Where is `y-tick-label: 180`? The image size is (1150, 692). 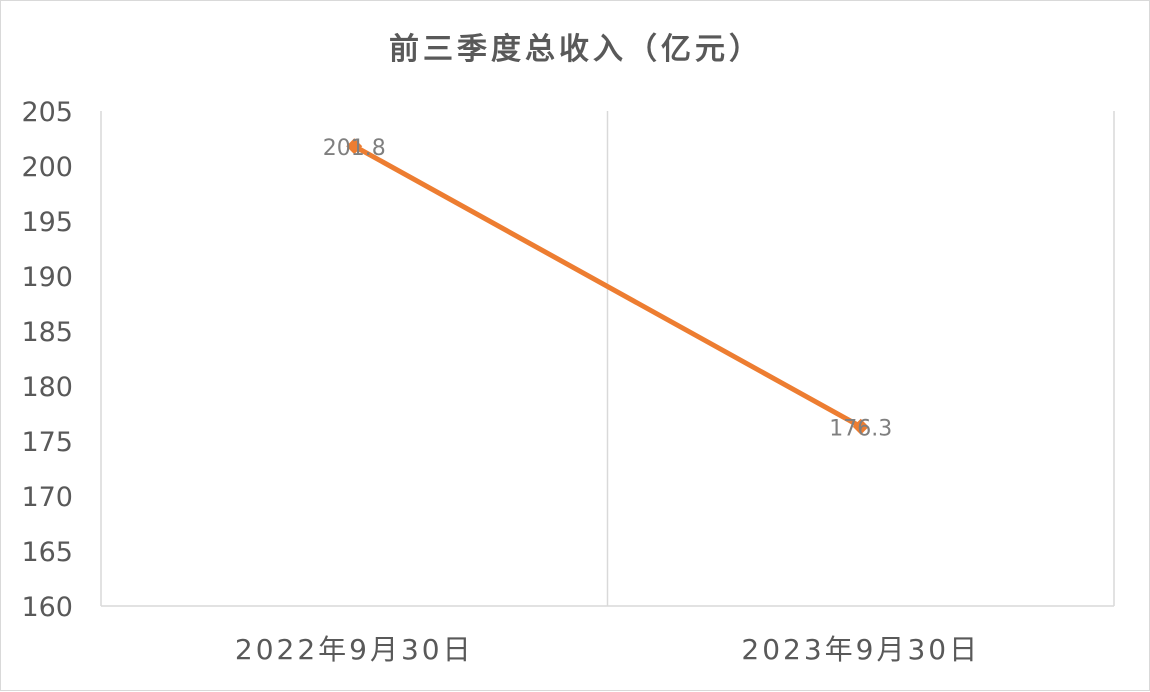
y-tick-label: 180 is located at coordinates (47, 387).